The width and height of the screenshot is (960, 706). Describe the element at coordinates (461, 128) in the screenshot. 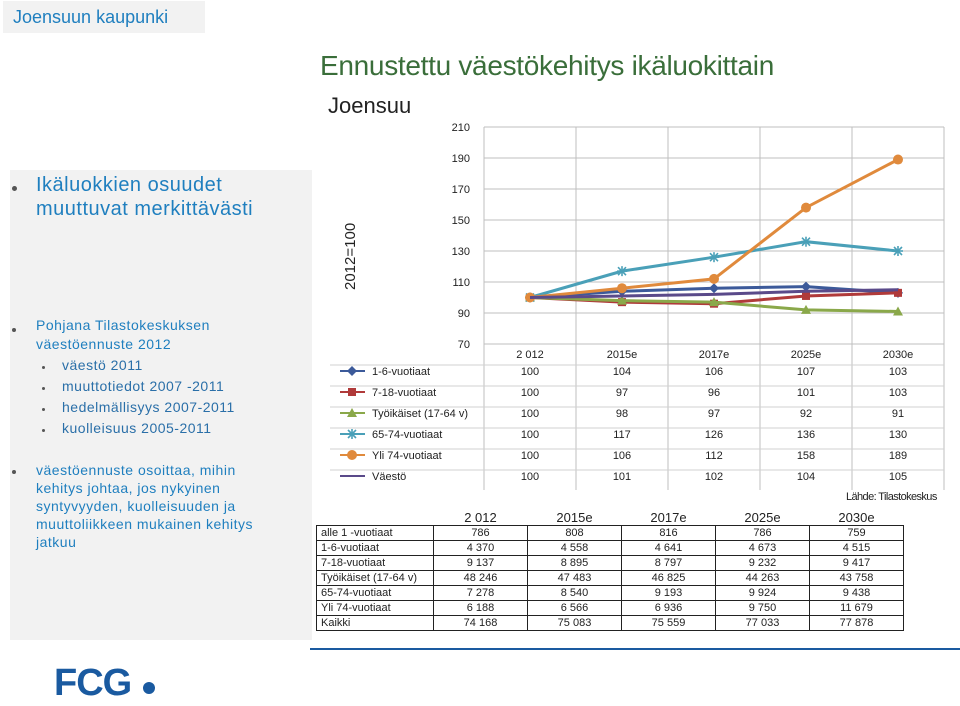

I see `y-tick-label: 210` at that location.